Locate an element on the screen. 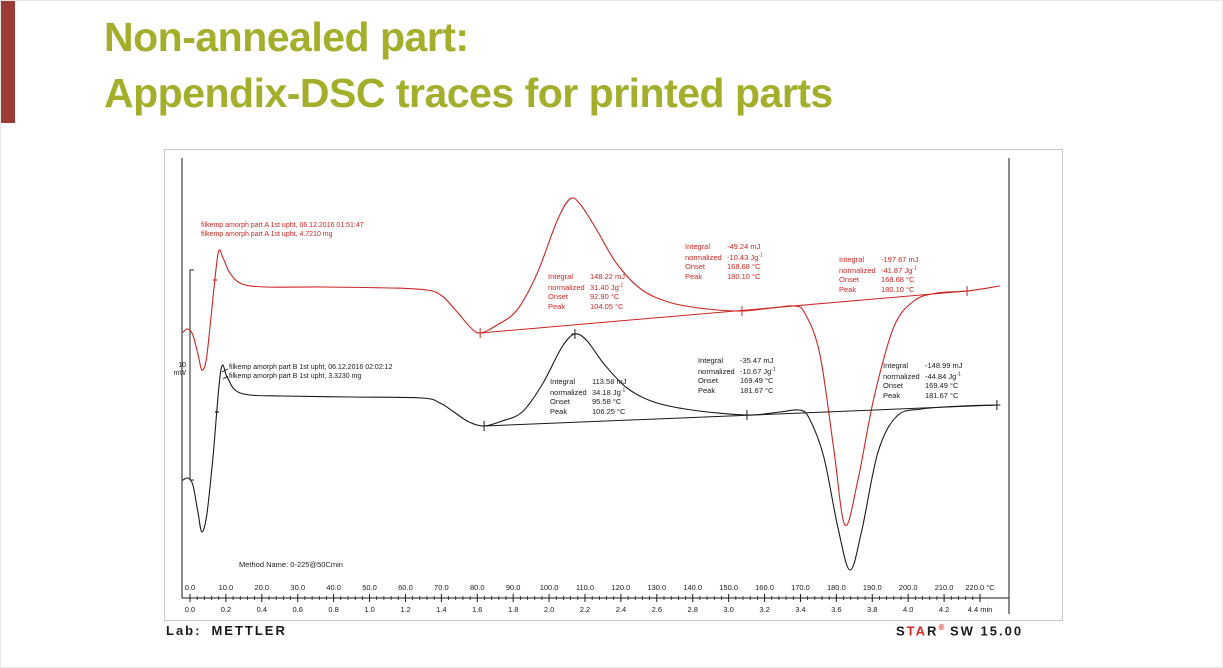  time-tick-label: 0.6 is located at coordinates (298, 609).